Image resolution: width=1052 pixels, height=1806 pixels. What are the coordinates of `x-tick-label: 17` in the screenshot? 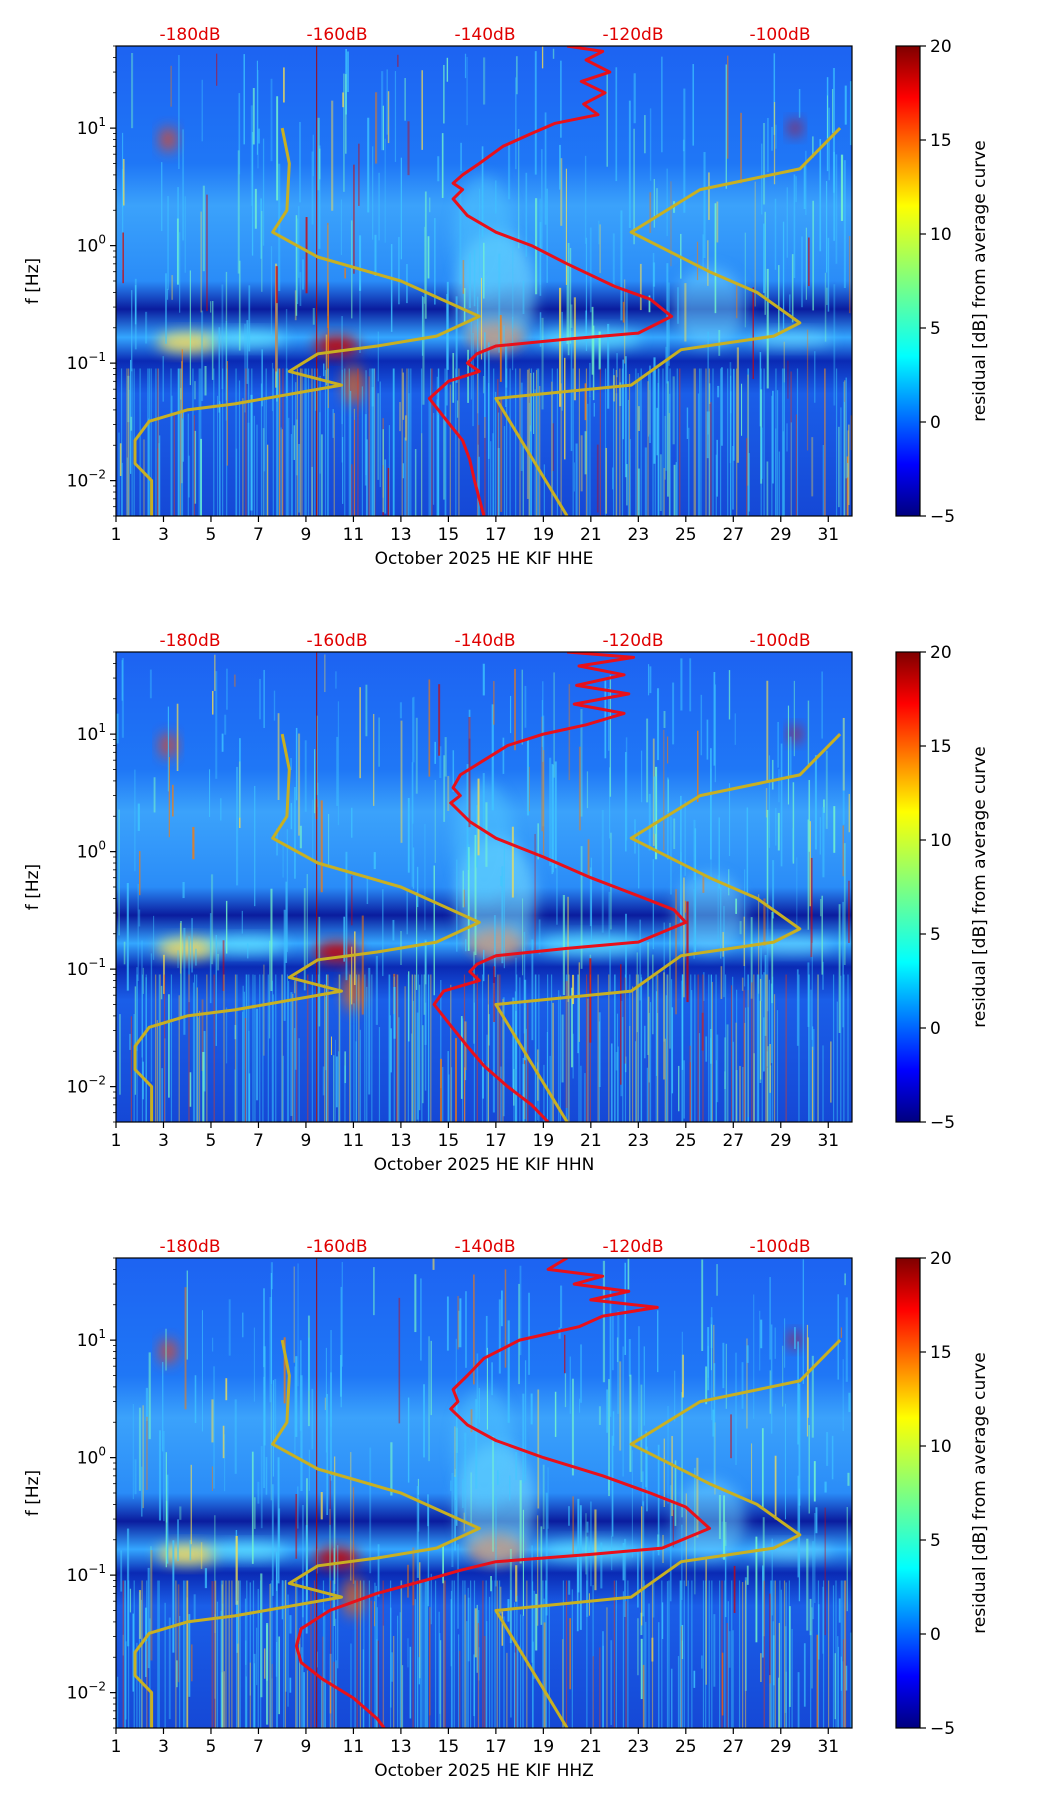 It's located at (496, 535).